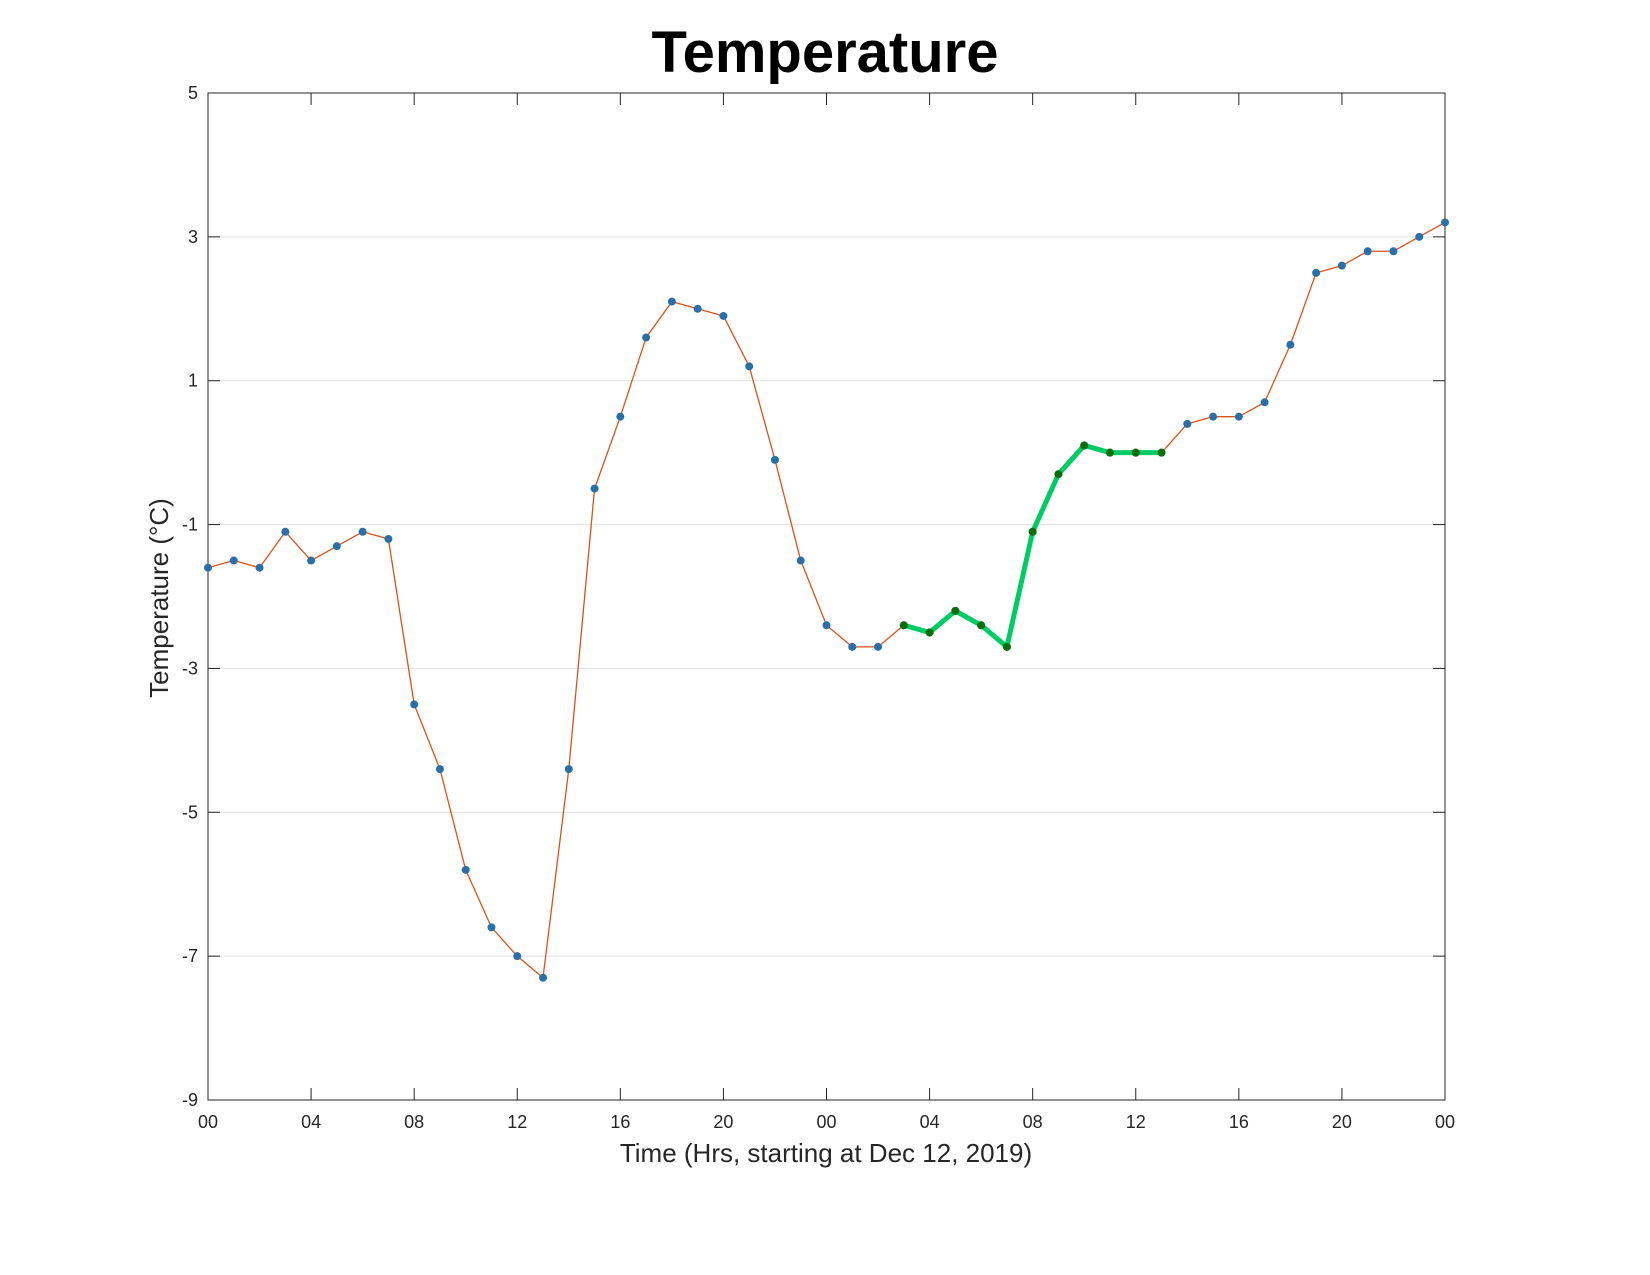 Image resolution: width=1650 pixels, height=1275 pixels. Describe the element at coordinates (193, 93) in the screenshot. I see `y-tick-label: 5` at that location.